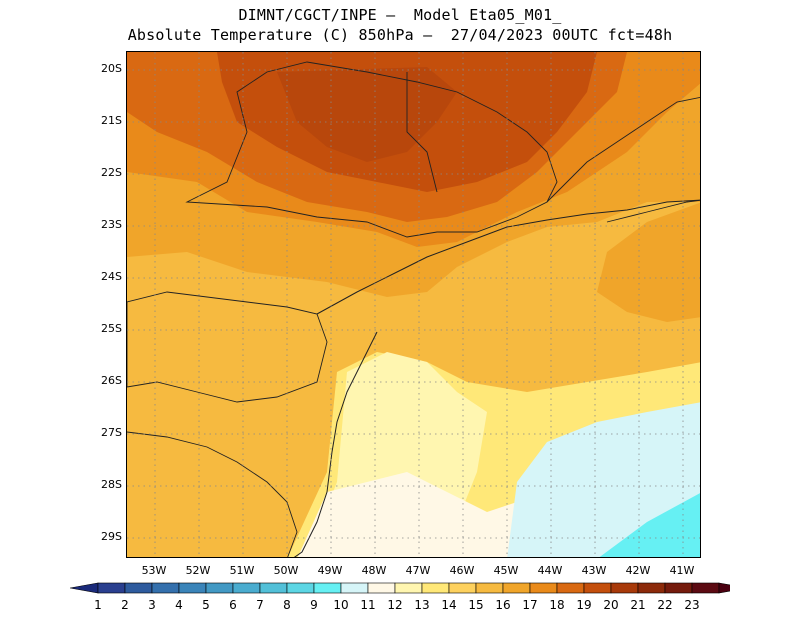  Describe the element at coordinates (449, 605) in the screenshot. I see `colorbar-label: 14` at that location.